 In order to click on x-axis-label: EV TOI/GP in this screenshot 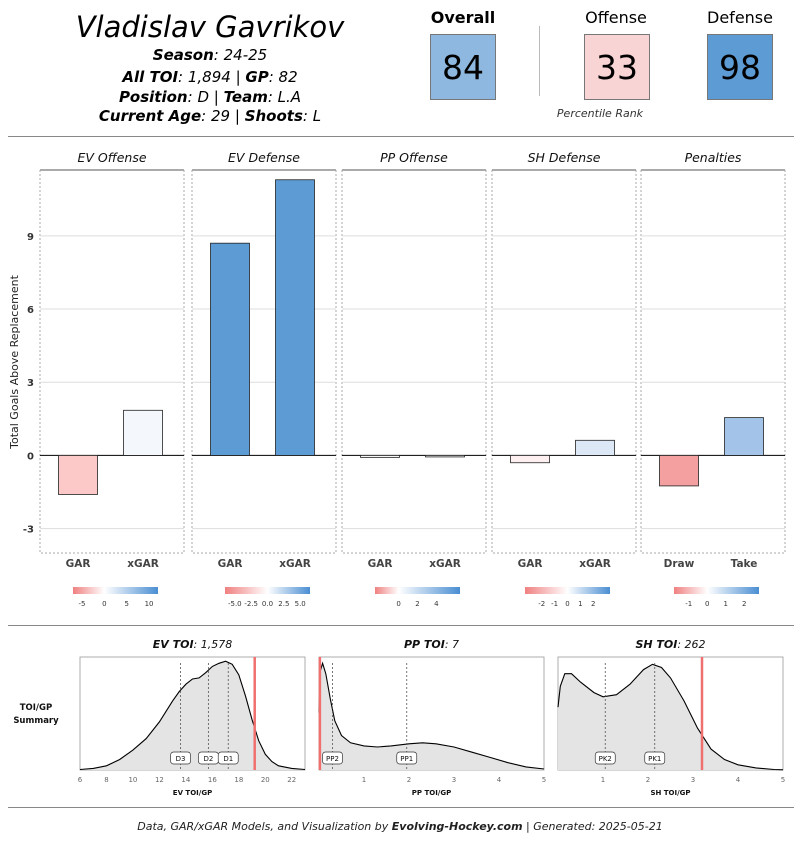, I will do `click(192, 793)`.